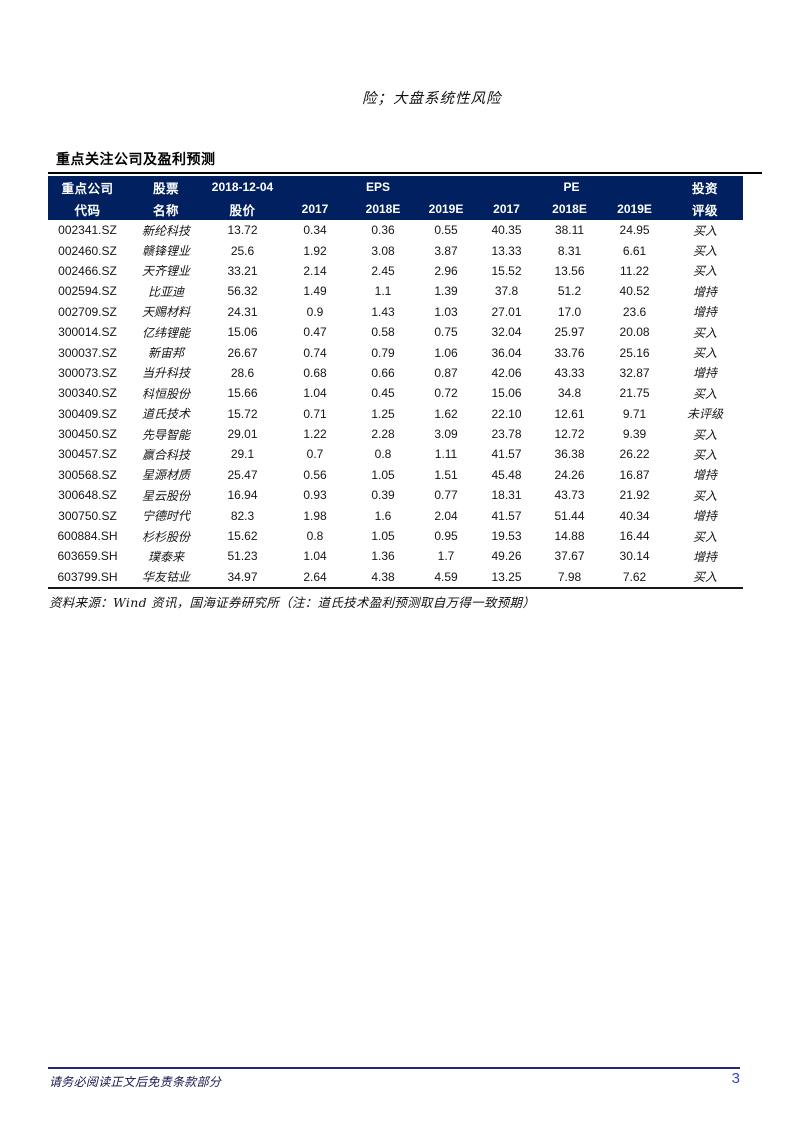  Describe the element at coordinates (506, 230) in the screenshot. I see `cell-pe-2017: 40.35` at that location.